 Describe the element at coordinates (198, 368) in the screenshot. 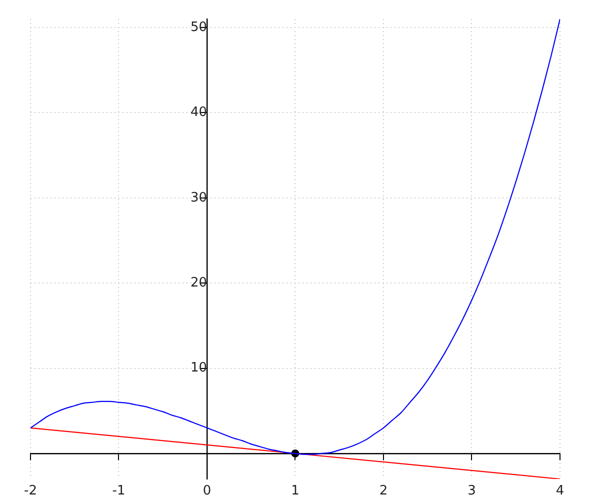

I see `y-tick-label: 10` at that location.